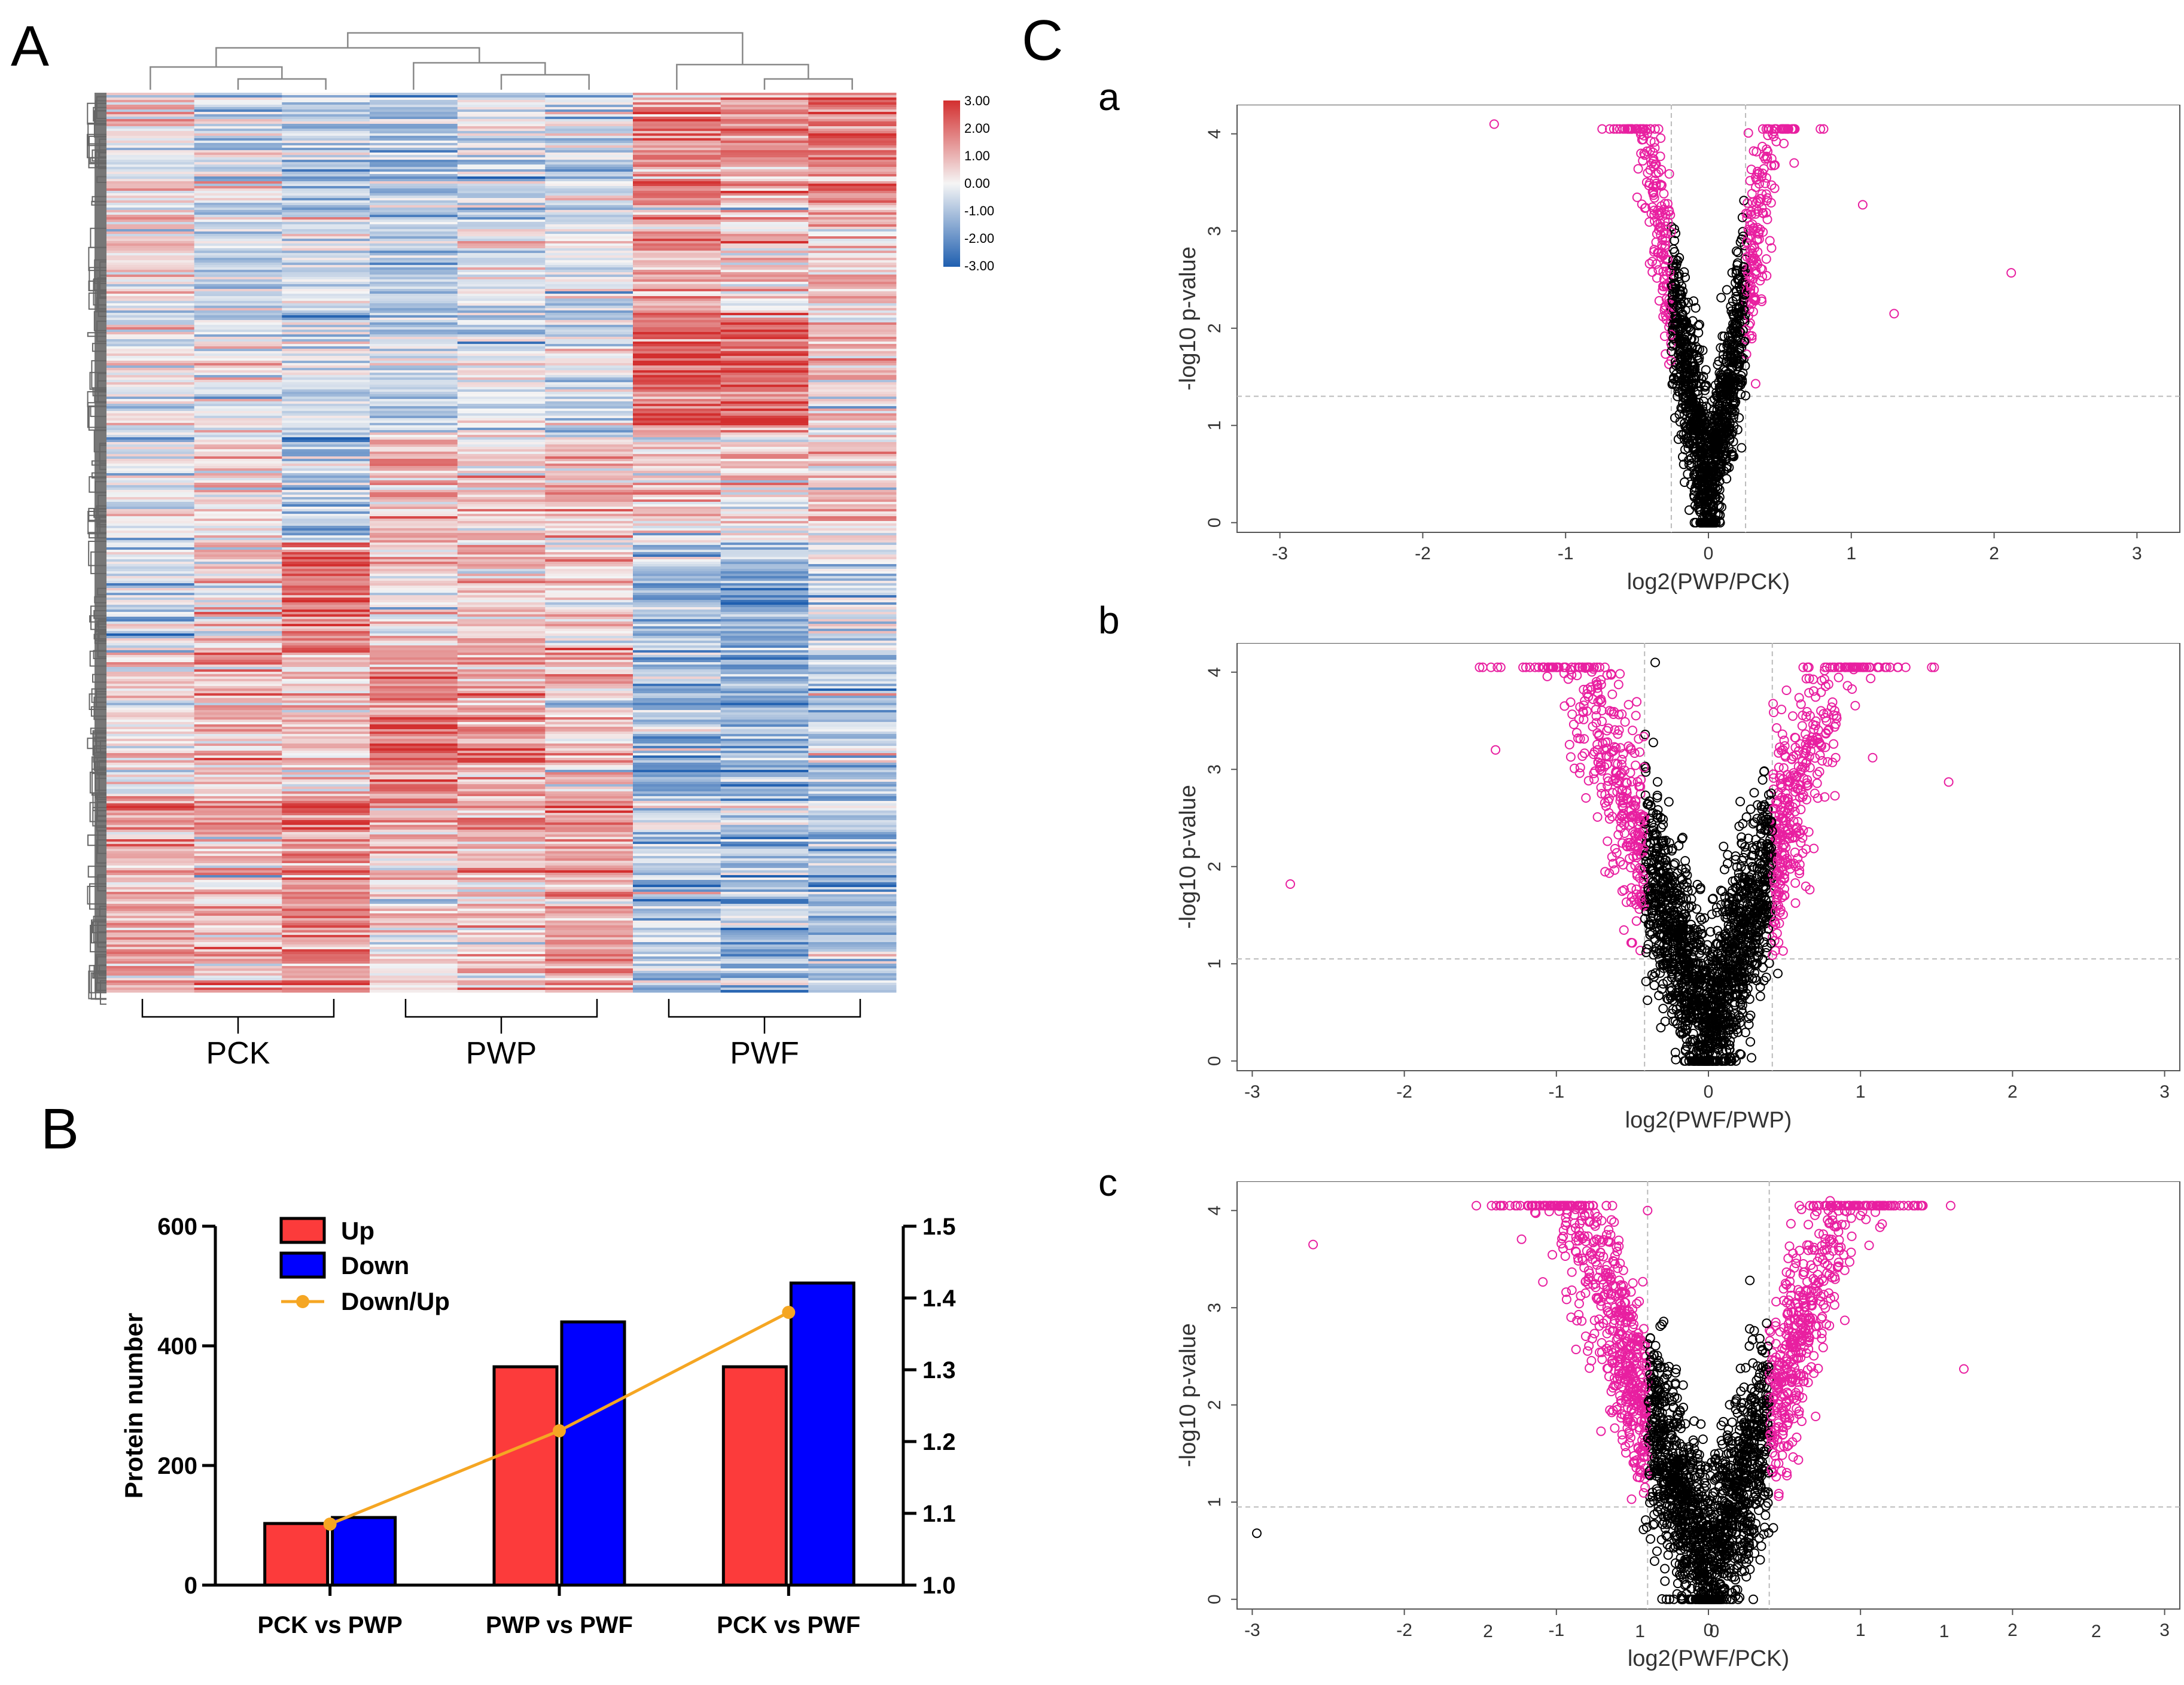 The width and height of the screenshot is (2184, 1685). Describe the element at coordinates (501, 1053) in the screenshot. I see `group-label-pwp: PWP` at that location.